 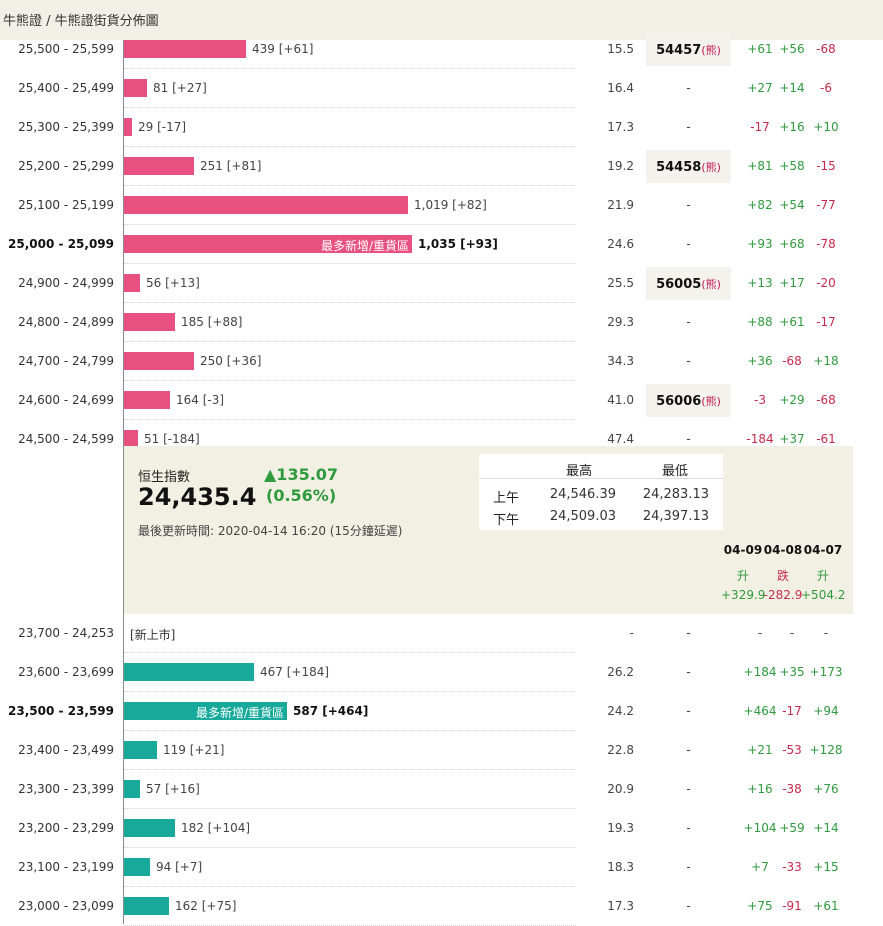 What do you see at coordinates (792, 711) in the screenshot?
I see `daily-change-2: -17` at bounding box center [792, 711].